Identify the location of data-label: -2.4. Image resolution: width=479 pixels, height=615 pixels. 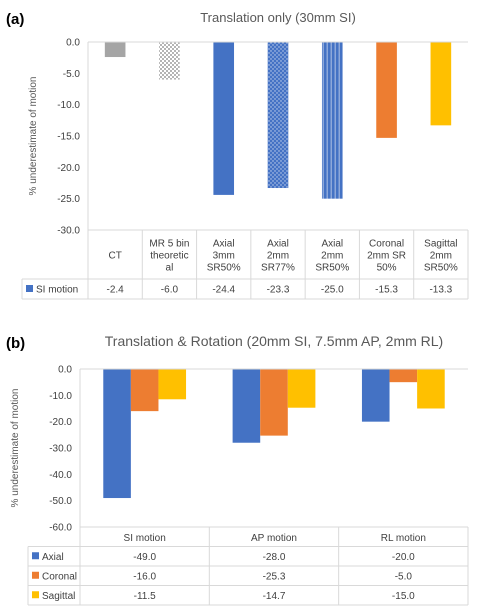
(116, 290).